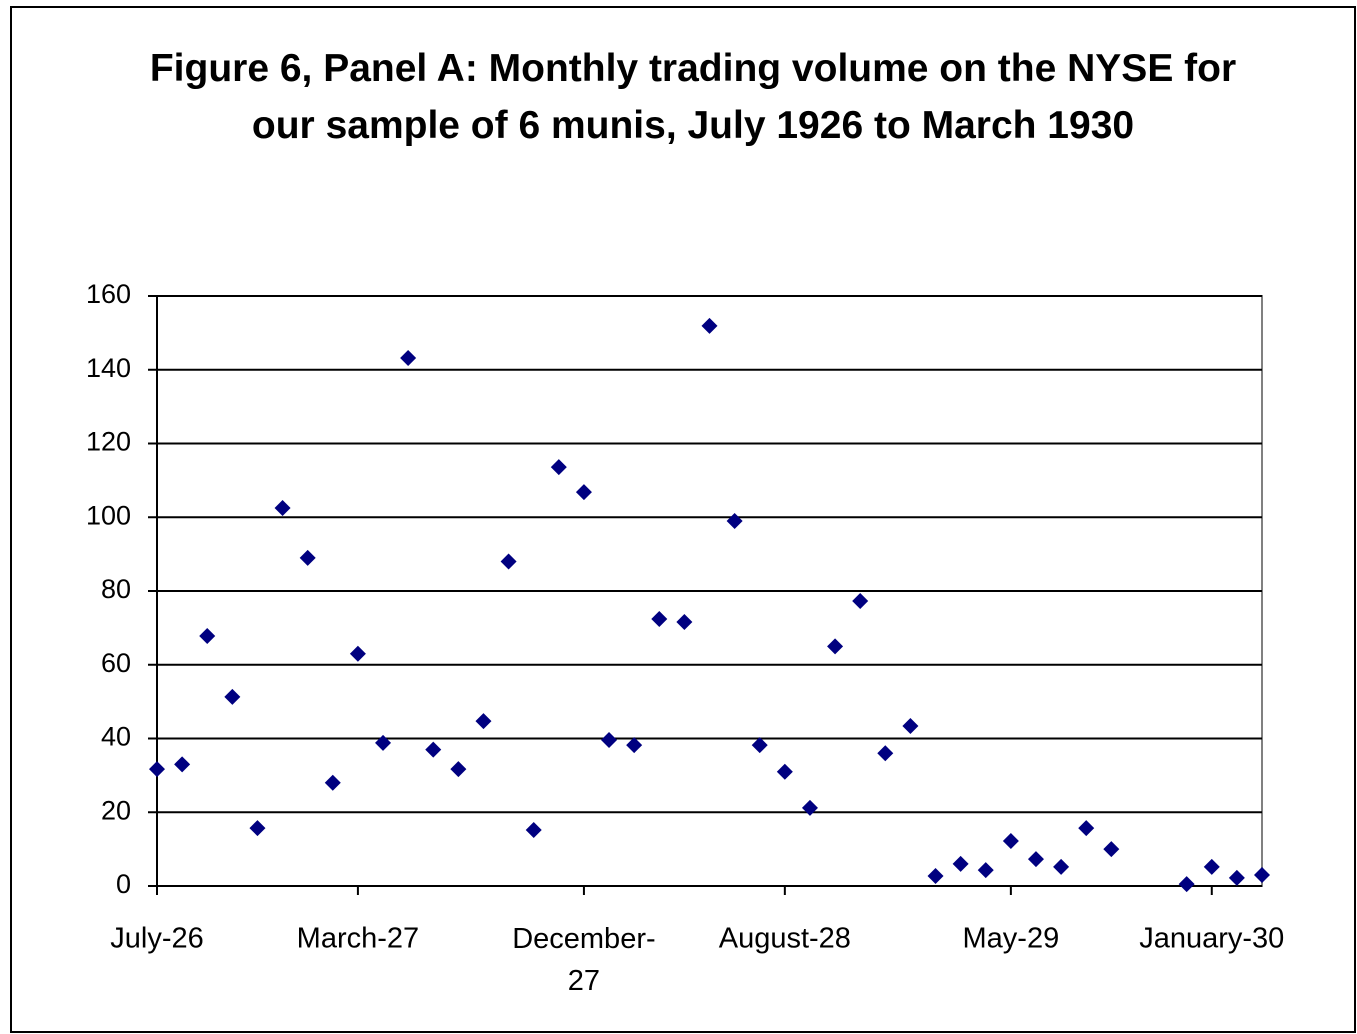  What do you see at coordinates (108, 368) in the screenshot?
I see `y-tick-label: 140` at bounding box center [108, 368].